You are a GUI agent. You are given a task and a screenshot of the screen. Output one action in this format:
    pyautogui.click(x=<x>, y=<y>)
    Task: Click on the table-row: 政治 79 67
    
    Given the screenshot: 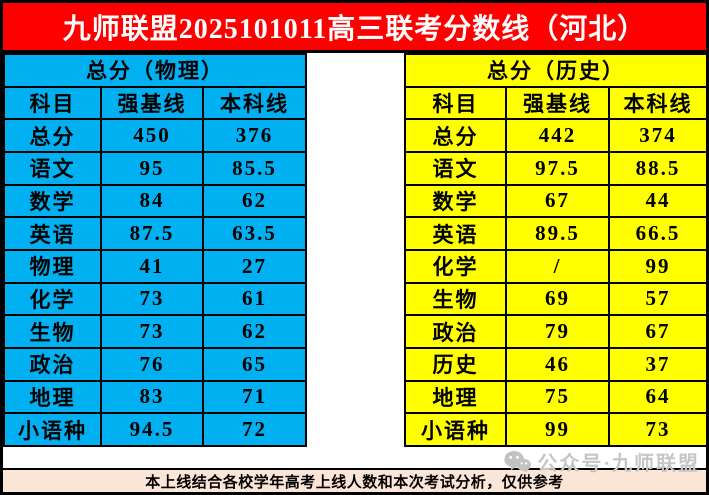 What is the action you would take?
    pyautogui.click(x=555, y=331)
    